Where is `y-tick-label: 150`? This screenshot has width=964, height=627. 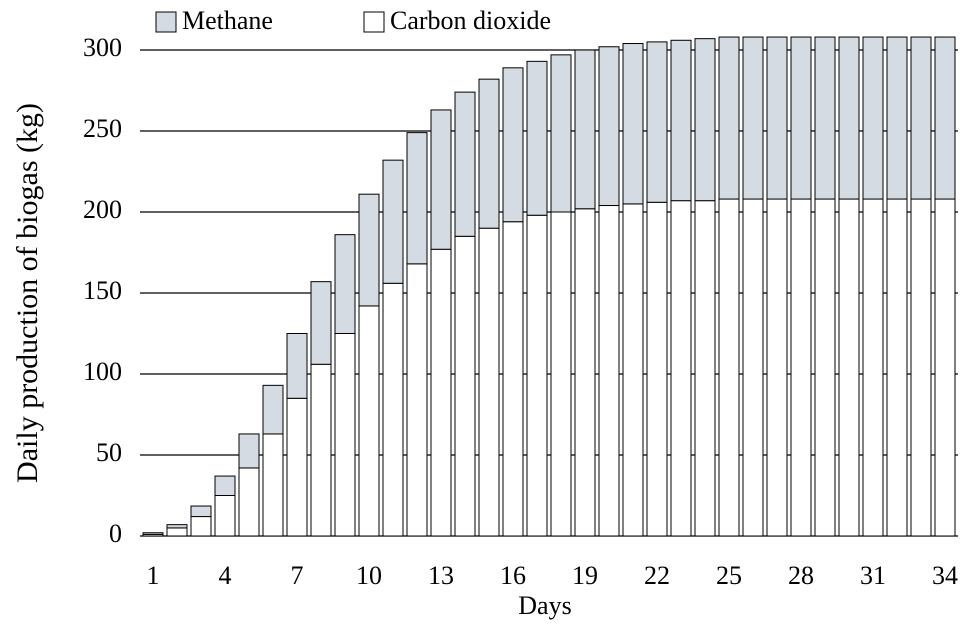 y-tick-label: 150 is located at coordinates (102, 290).